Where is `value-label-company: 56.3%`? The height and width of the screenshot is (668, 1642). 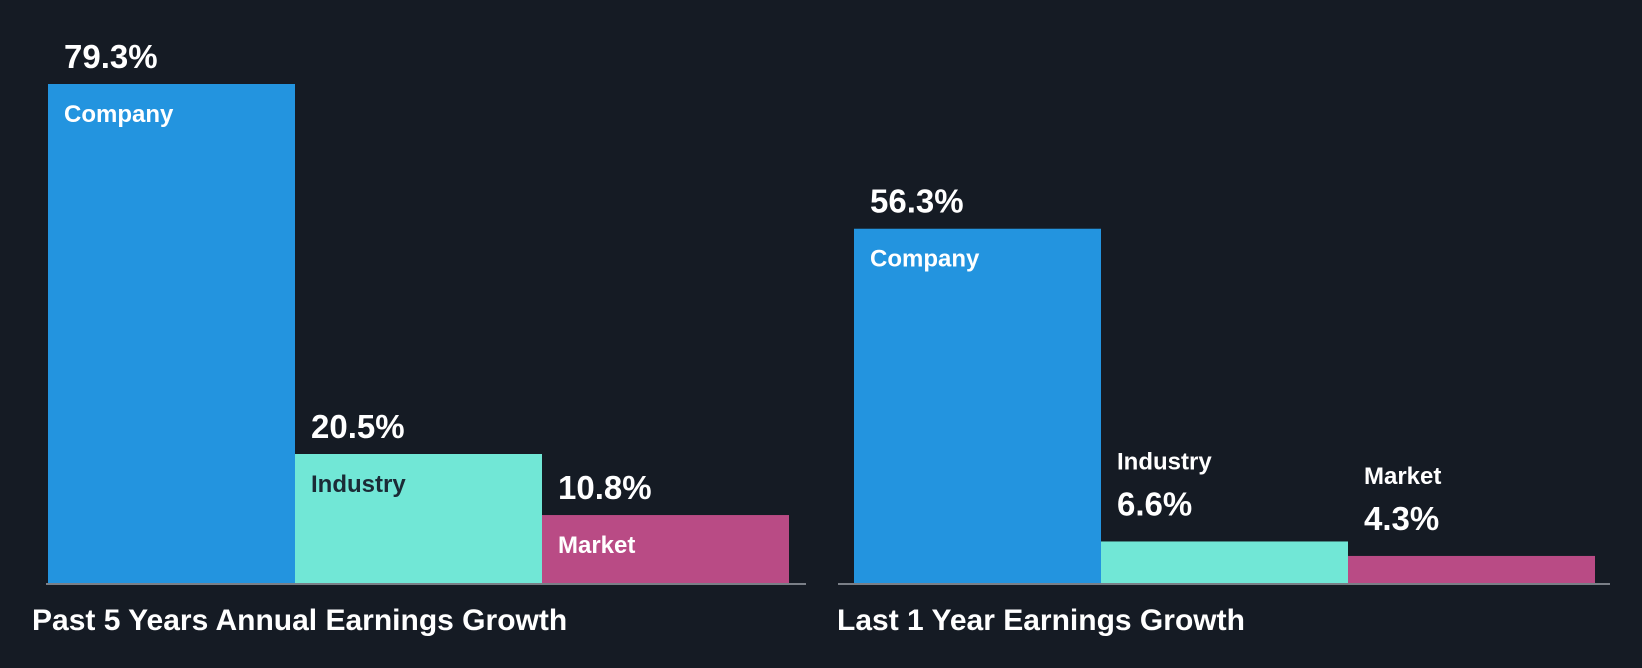
value-label-company: 56.3% is located at coordinates (917, 201).